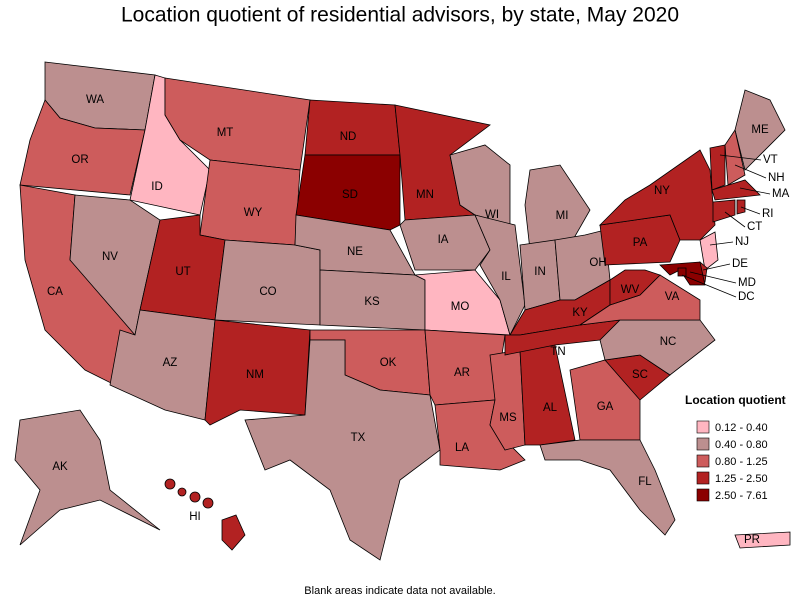 This screenshot has height=600, width=800. What do you see at coordinates (645, 482) in the screenshot?
I see `state-label: FL` at bounding box center [645, 482].